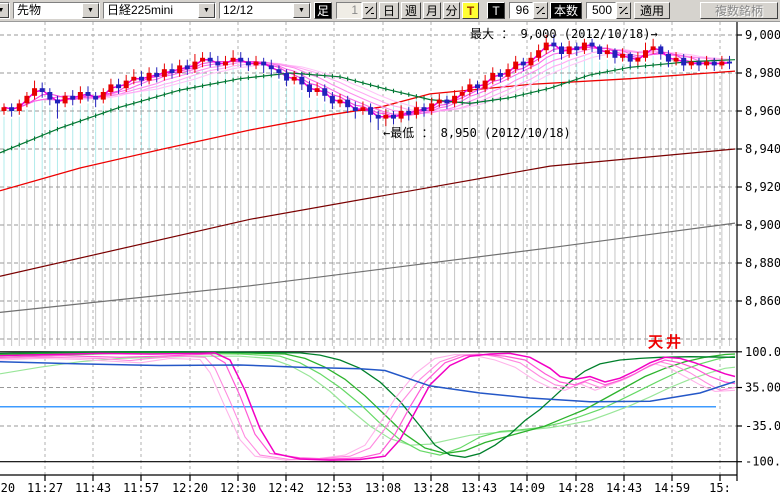 Image resolution: width=780 pixels, height=500 pixels. What do you see at coordinates (624, 488) in the screenshot?
I see `time-tick-label: 14:43` at bounding box center [624, 488].